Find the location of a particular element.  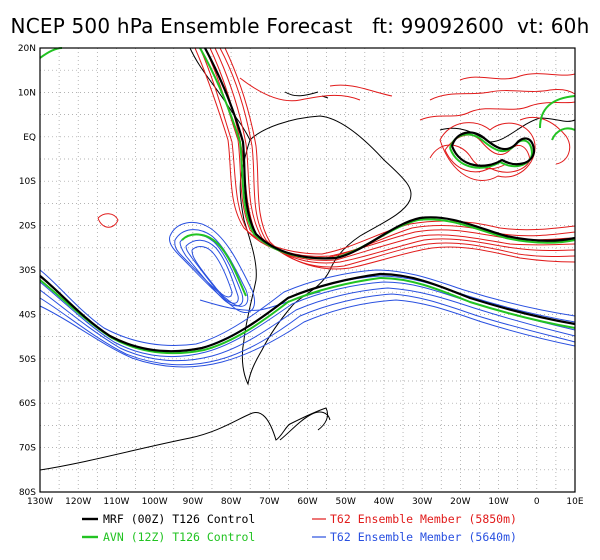

legend-blue-label: T62 Ensemble Member (5640m) is located at coordinates (423, 537).